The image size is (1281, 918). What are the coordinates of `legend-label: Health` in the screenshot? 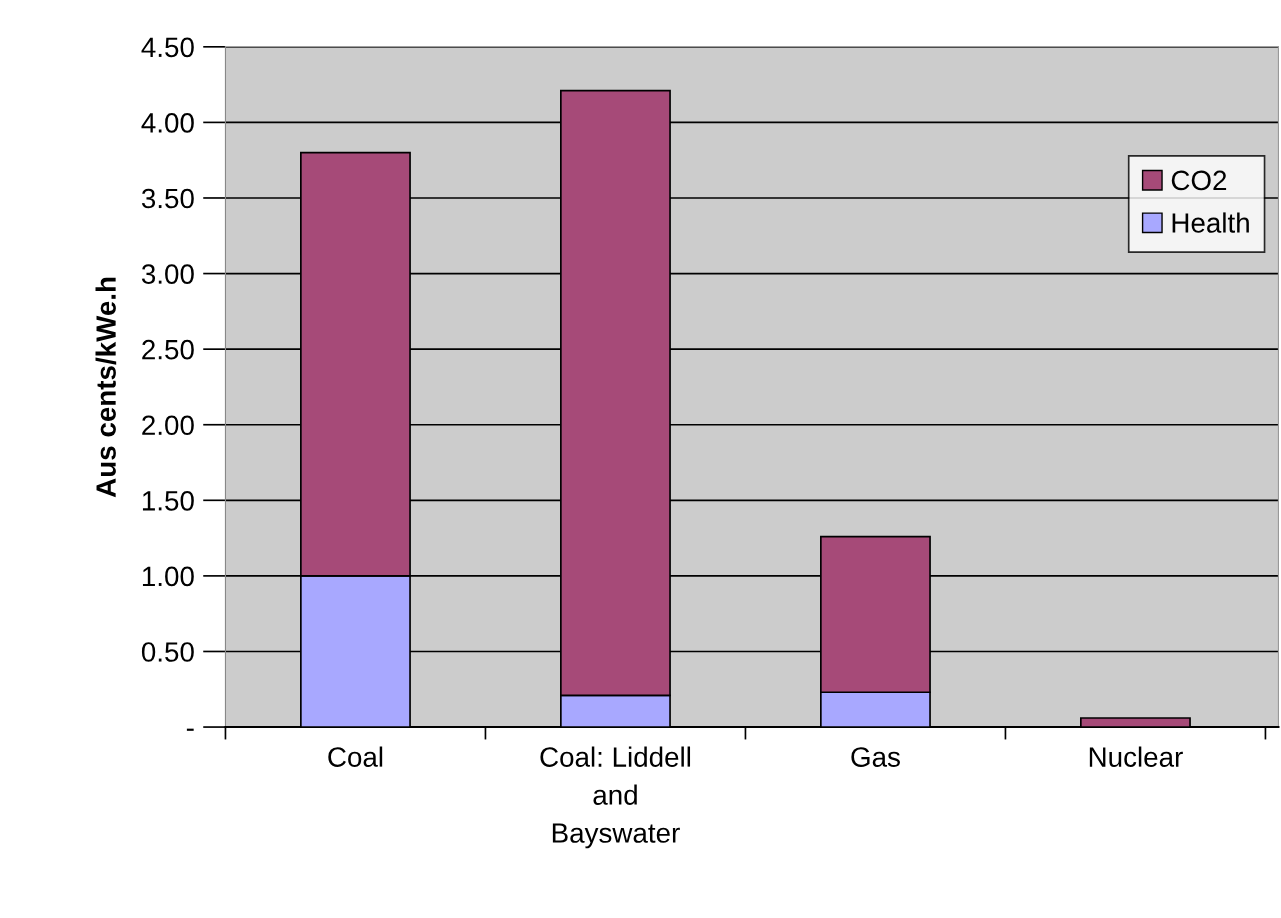 It's located at (1210, 222).